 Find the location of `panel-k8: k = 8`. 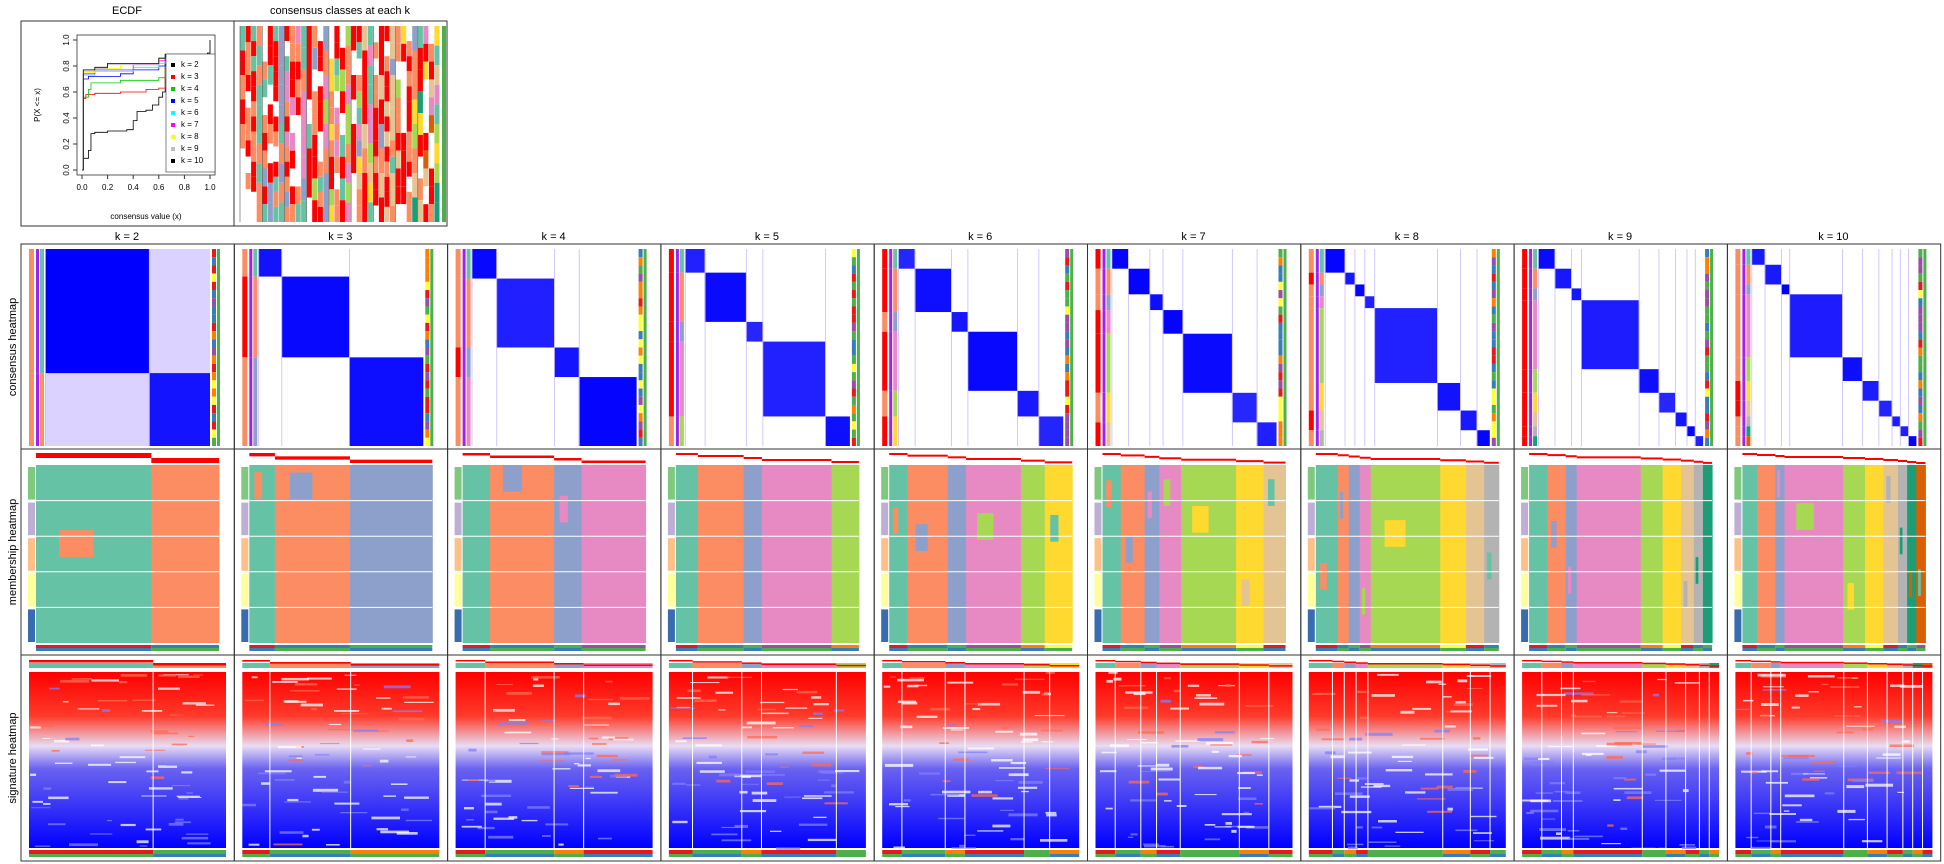

panel-k8: k = 8 is located at coordinates (1407, 546).